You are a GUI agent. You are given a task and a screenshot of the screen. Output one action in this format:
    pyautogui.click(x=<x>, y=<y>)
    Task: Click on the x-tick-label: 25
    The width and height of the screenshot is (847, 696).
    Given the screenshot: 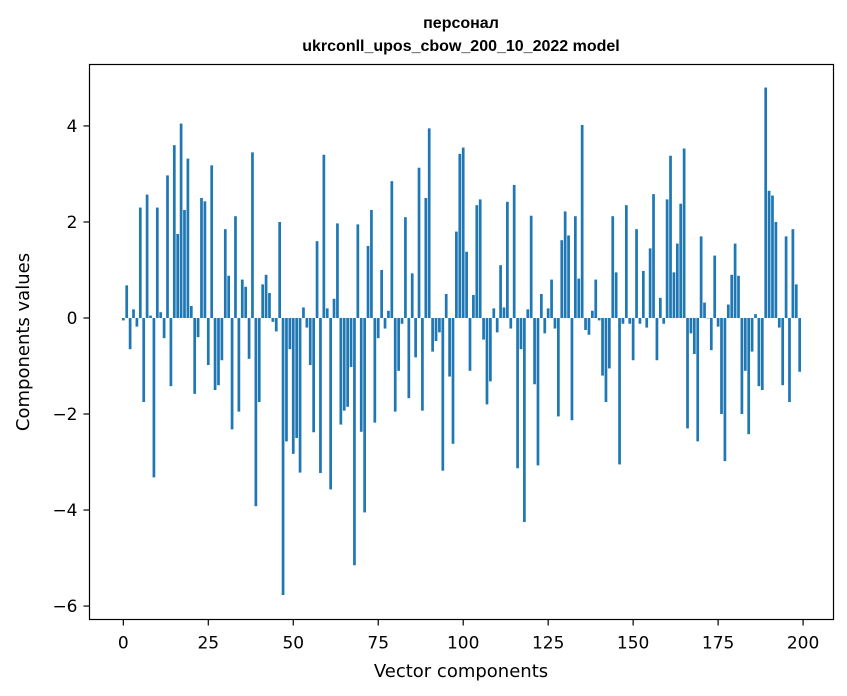 What is the action you would take?
    pyautogui.click(x=208, y=644)
    